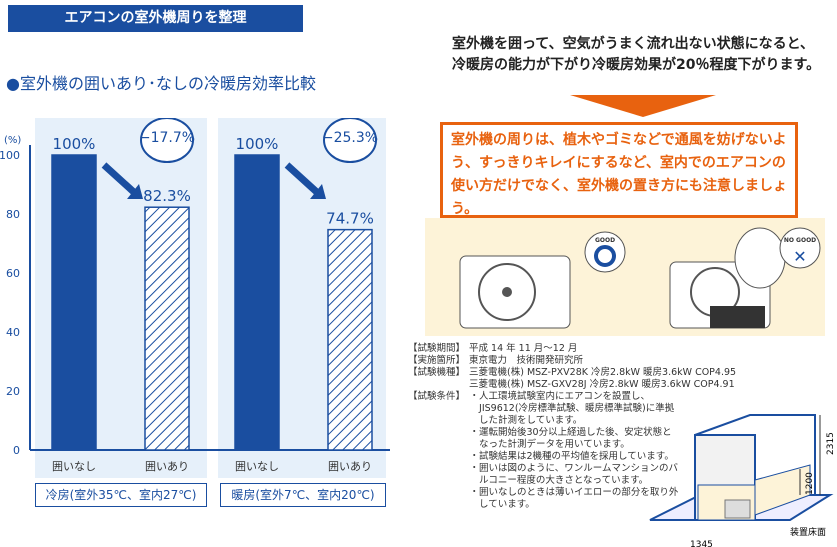 This screenshot has height=547, width=837. What do you see at coordinates (437, 360) in the screenshot?
I see `spec-label: 【実施箇所】` at bounding box center [437, 360].